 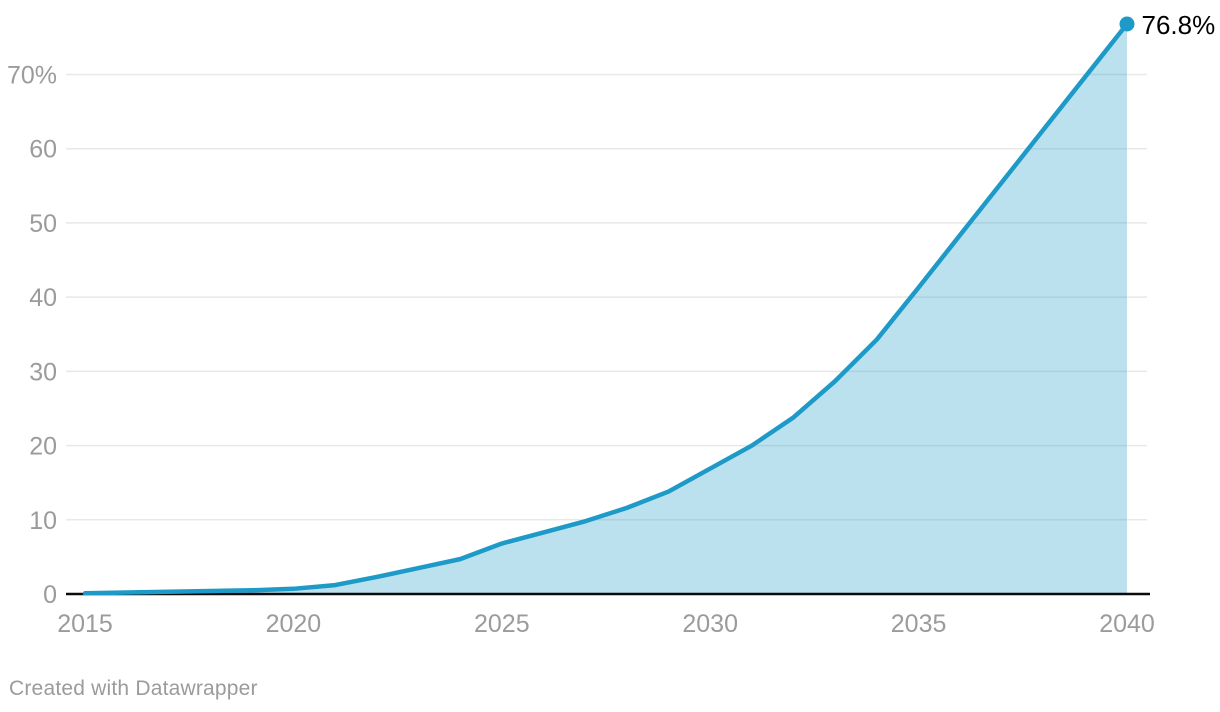 I want to click on end-point-marker, so click(x=1127, y=24).